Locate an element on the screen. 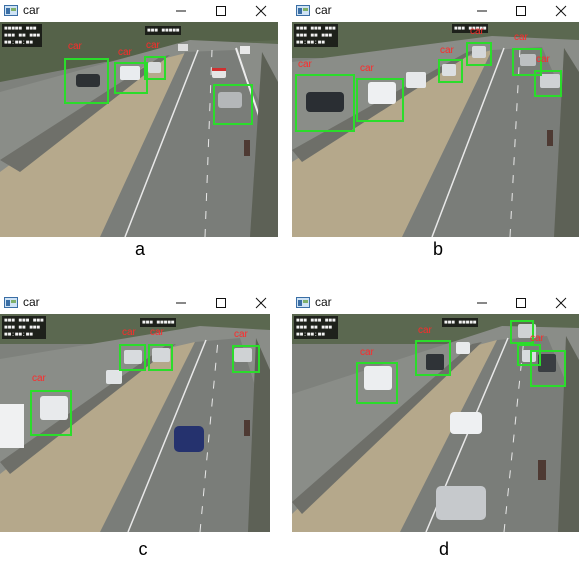 This screenshot has width=588, height=569. caption-b: b is located at coordinates (438, 249).